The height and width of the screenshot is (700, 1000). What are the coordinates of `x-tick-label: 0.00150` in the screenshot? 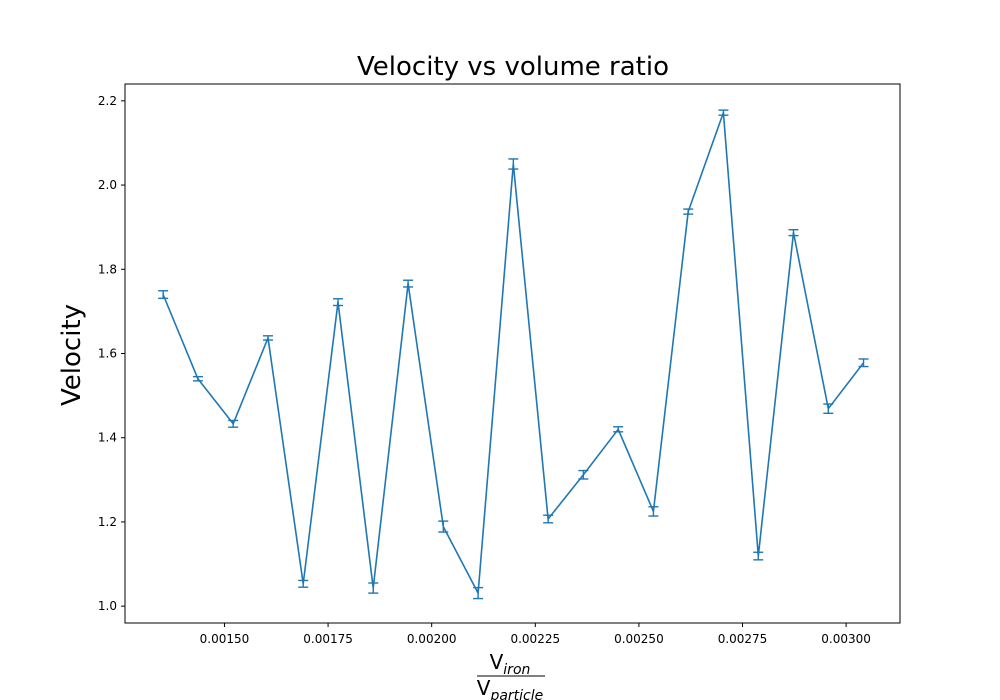 It's located at (225, 639).